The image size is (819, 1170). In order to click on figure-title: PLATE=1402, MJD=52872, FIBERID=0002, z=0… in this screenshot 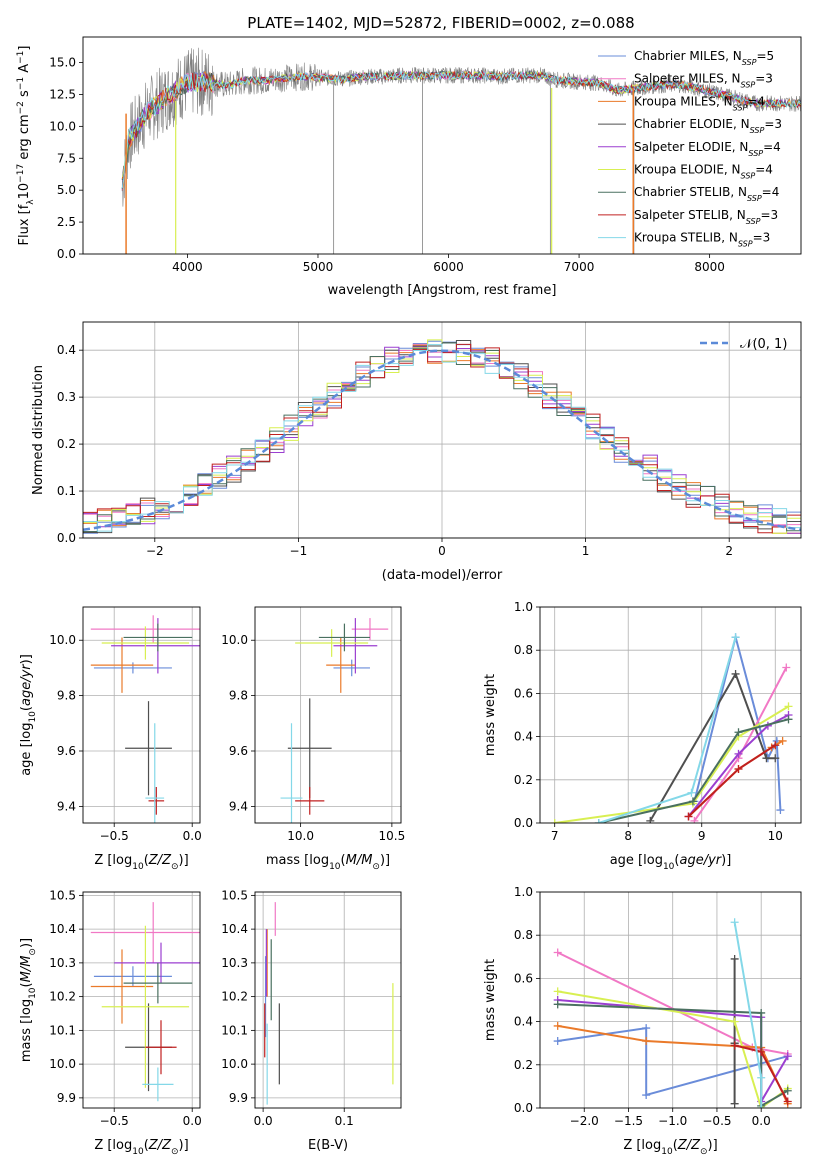, I will do `click(440, 23)`.